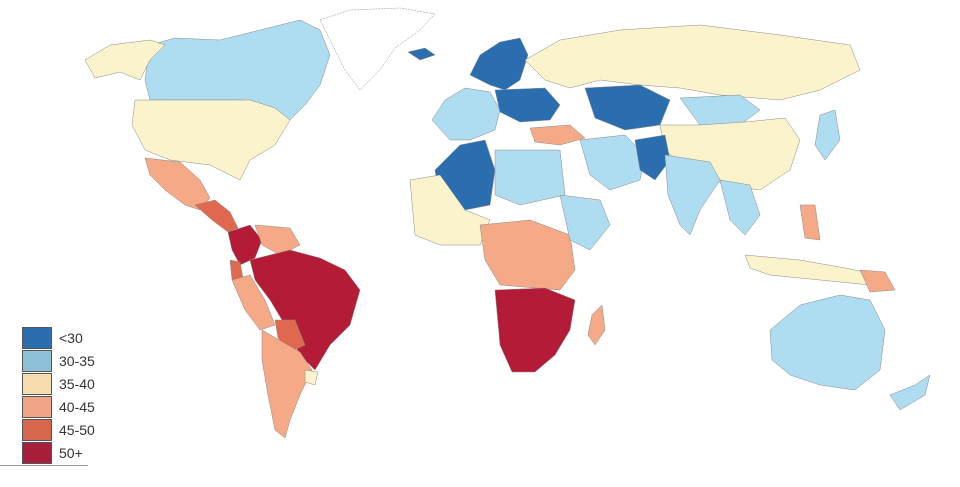 Image resolution: width=960 pixels, height=487 pixels. I want to click on region-new-zealand, so click(910, 392).